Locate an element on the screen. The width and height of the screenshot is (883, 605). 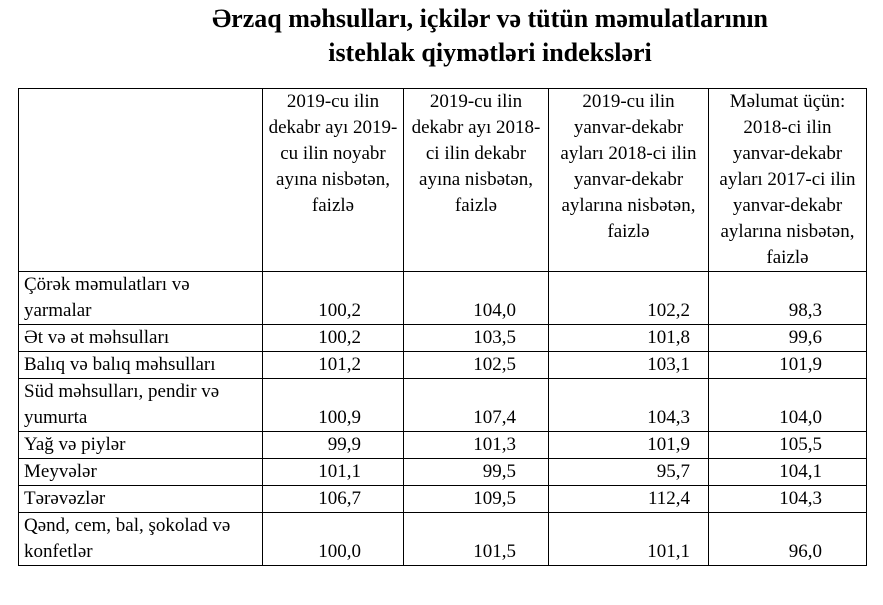
row-label: Qənd, cem, bal, şokolad və konfetlər is located at coordinates (140, 539).